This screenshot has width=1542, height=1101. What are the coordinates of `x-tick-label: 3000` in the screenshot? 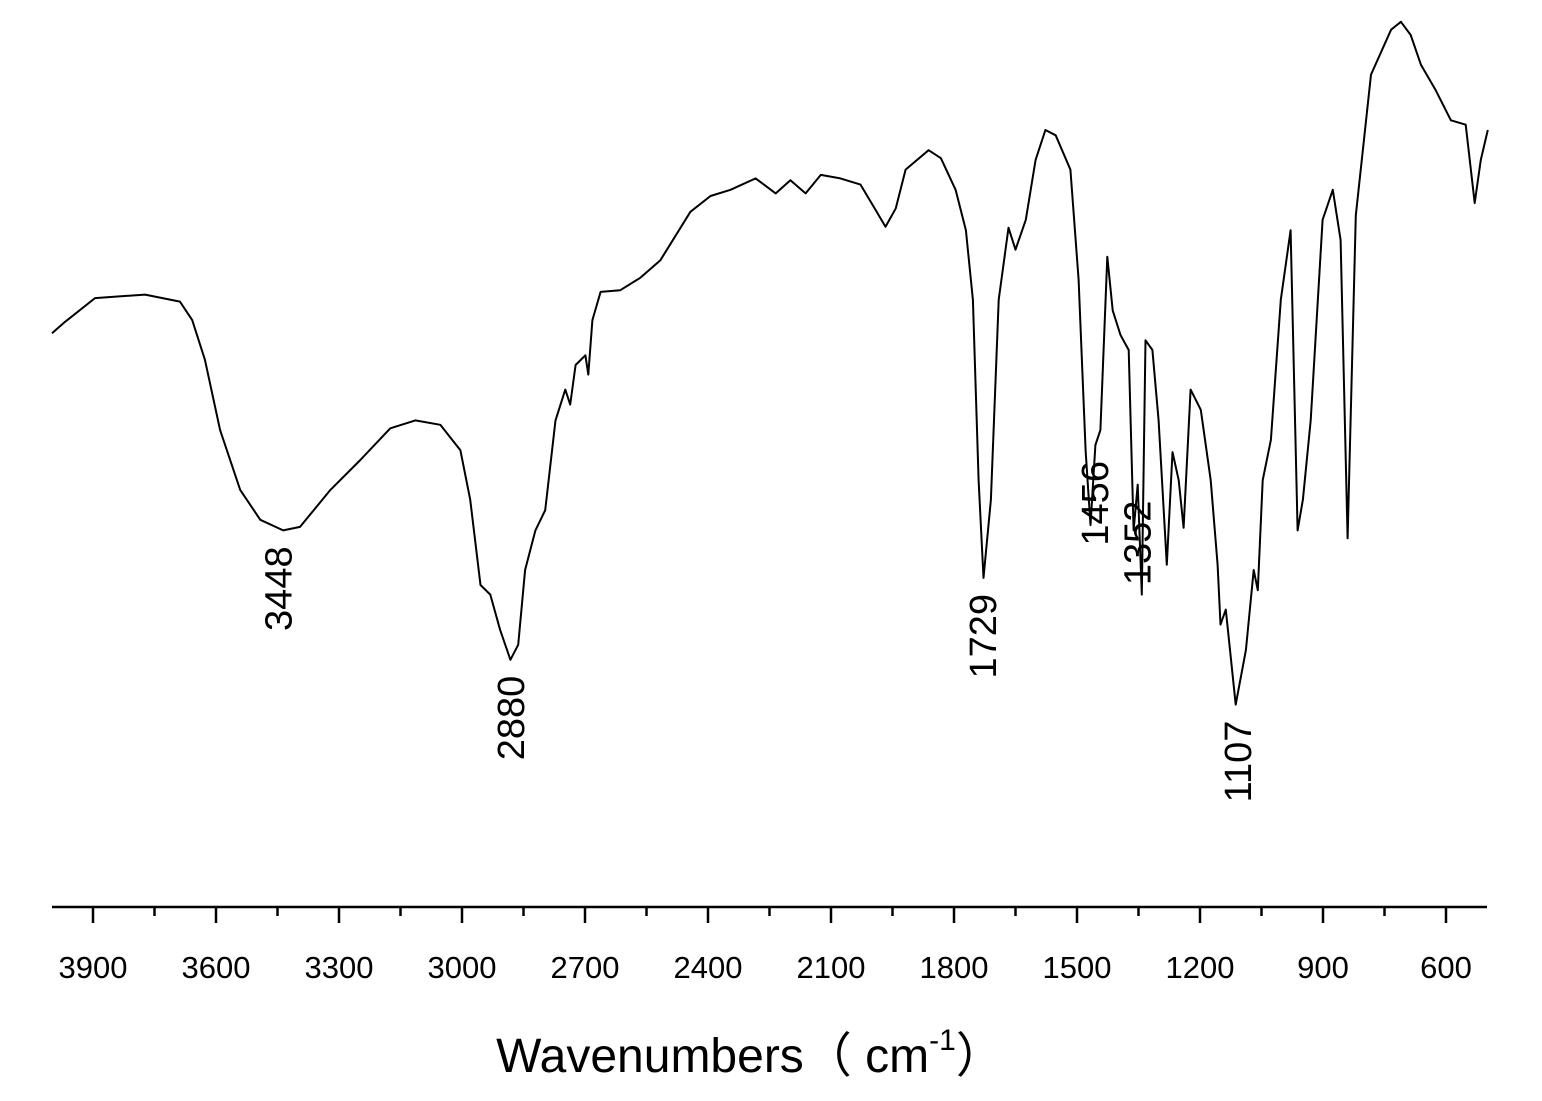 It's located at (462, 967).